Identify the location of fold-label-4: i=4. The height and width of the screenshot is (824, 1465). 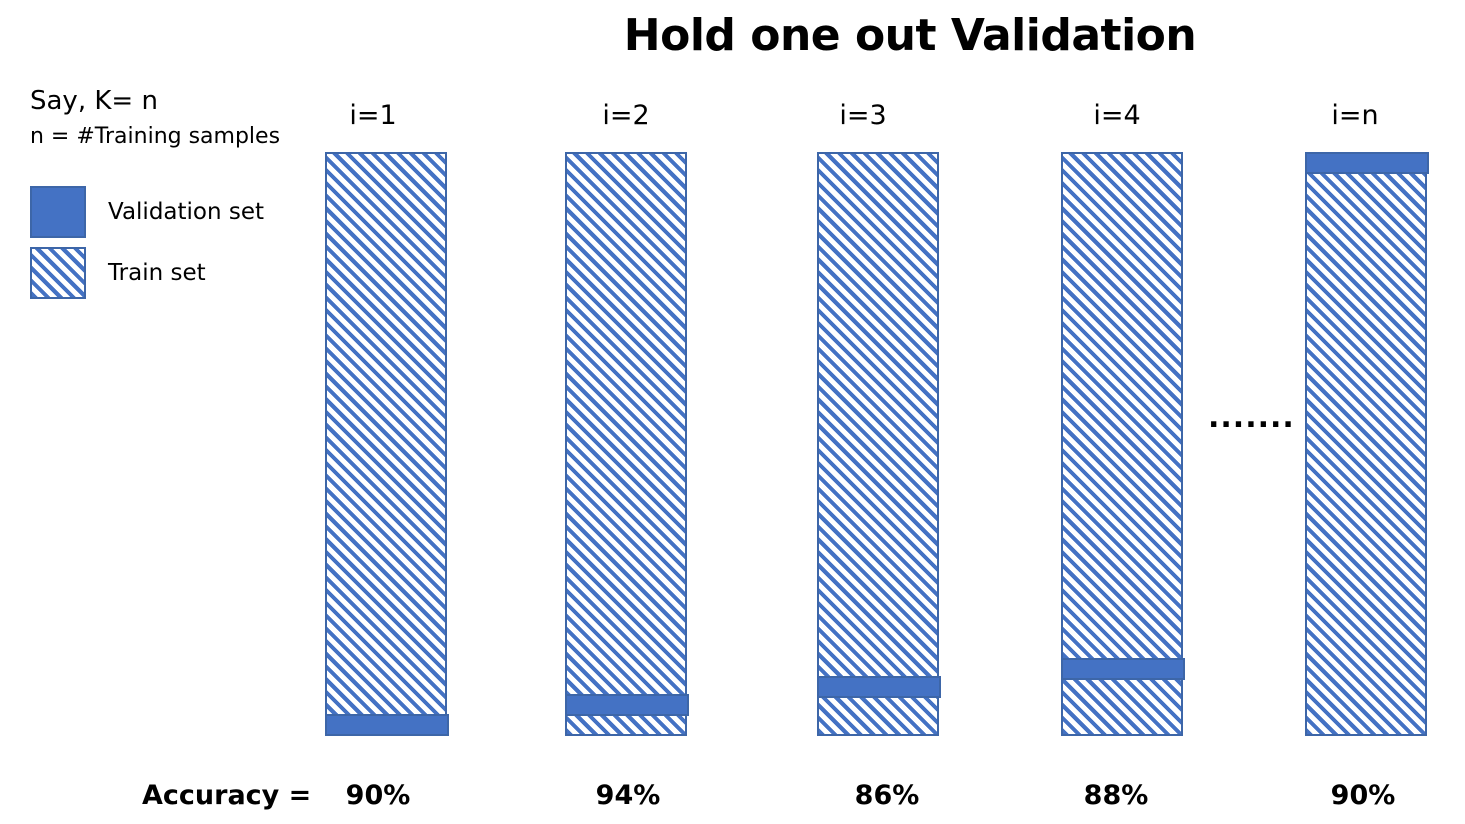
(1117, 115).